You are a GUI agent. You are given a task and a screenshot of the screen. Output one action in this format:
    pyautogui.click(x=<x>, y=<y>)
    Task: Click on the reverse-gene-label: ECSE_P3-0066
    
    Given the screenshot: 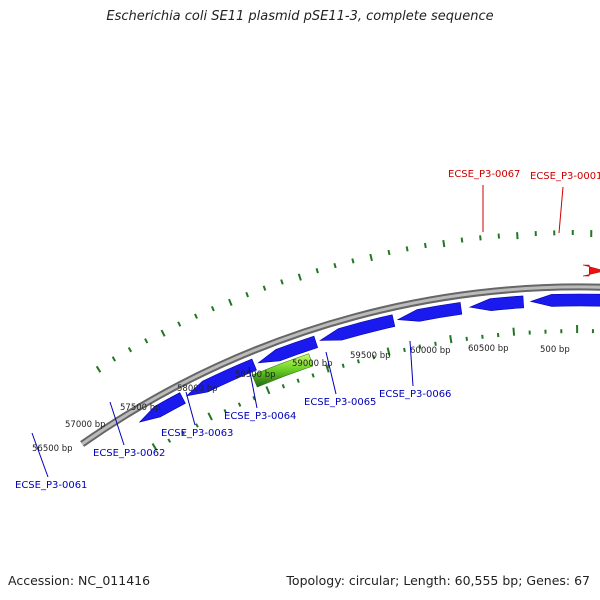 What is the action you would take?
    pyautogui.click(x=415, y=394)
    